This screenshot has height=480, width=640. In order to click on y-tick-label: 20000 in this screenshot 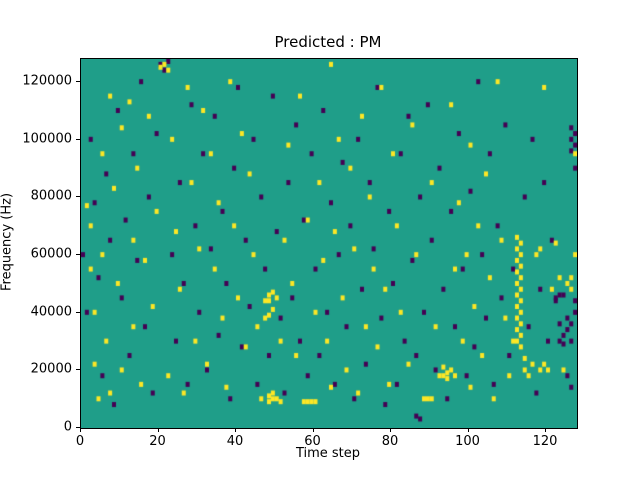, I will do `click(51, 369)`.